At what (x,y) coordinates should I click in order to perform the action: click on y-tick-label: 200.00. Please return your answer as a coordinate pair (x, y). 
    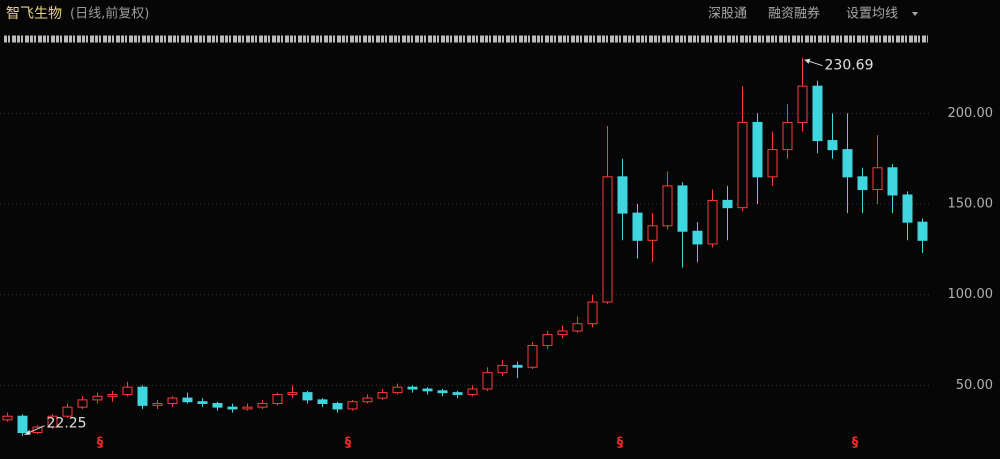
    Looking at the image, I should click on (971, 113).